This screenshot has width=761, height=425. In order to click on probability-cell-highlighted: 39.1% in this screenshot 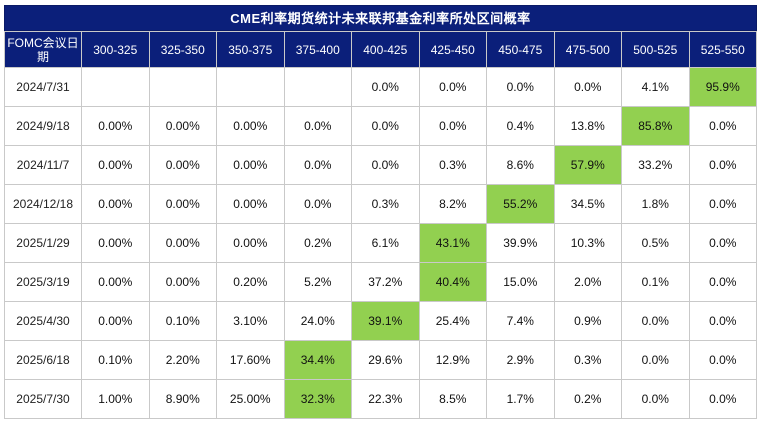, I will do `click(385, 321)`.